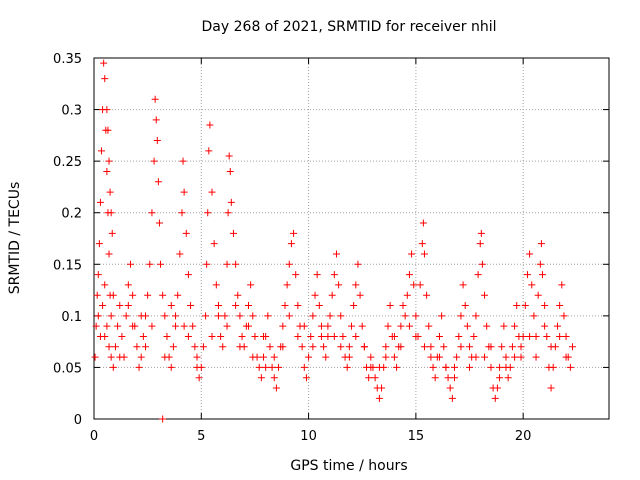 Image resolution: width=640 pixels, height=480 pixels. I want to click on x-axis-label: GPS time / hours, so click(348, 466).